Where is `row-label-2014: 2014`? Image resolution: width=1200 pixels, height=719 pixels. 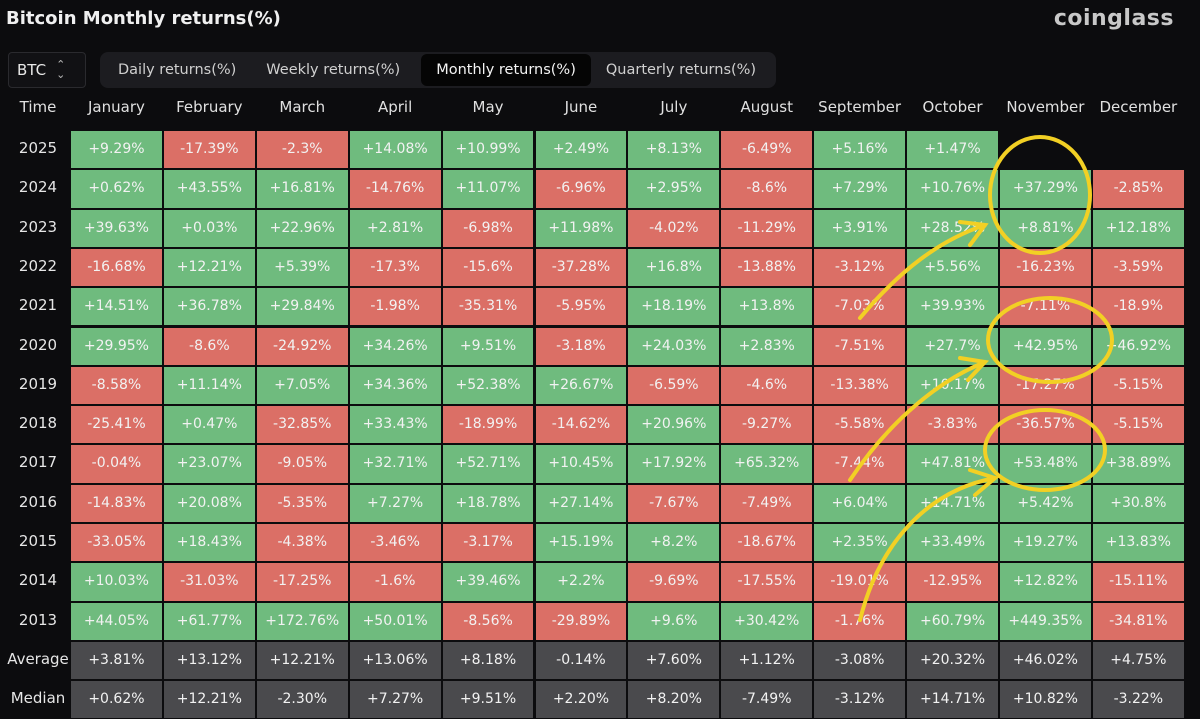 row-label-2014: 2014 is located at coordinates (38, 580).